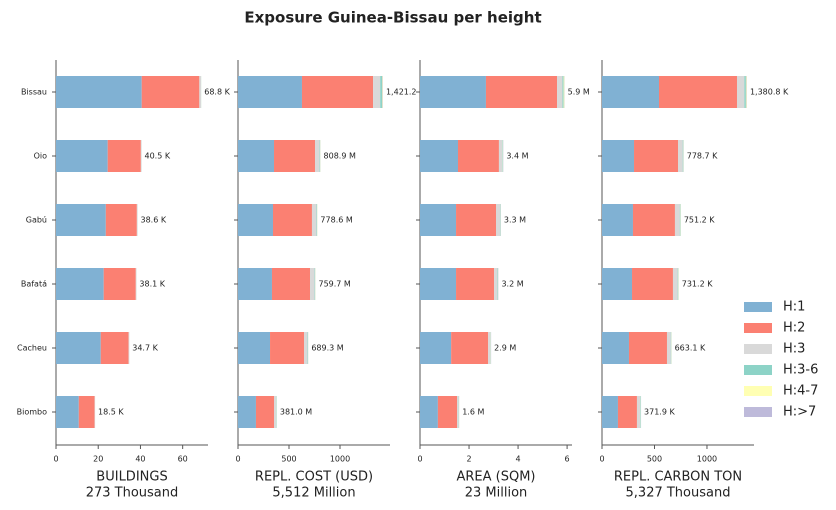  I want to click on total-label: 5.9 M, so click(579, 92).